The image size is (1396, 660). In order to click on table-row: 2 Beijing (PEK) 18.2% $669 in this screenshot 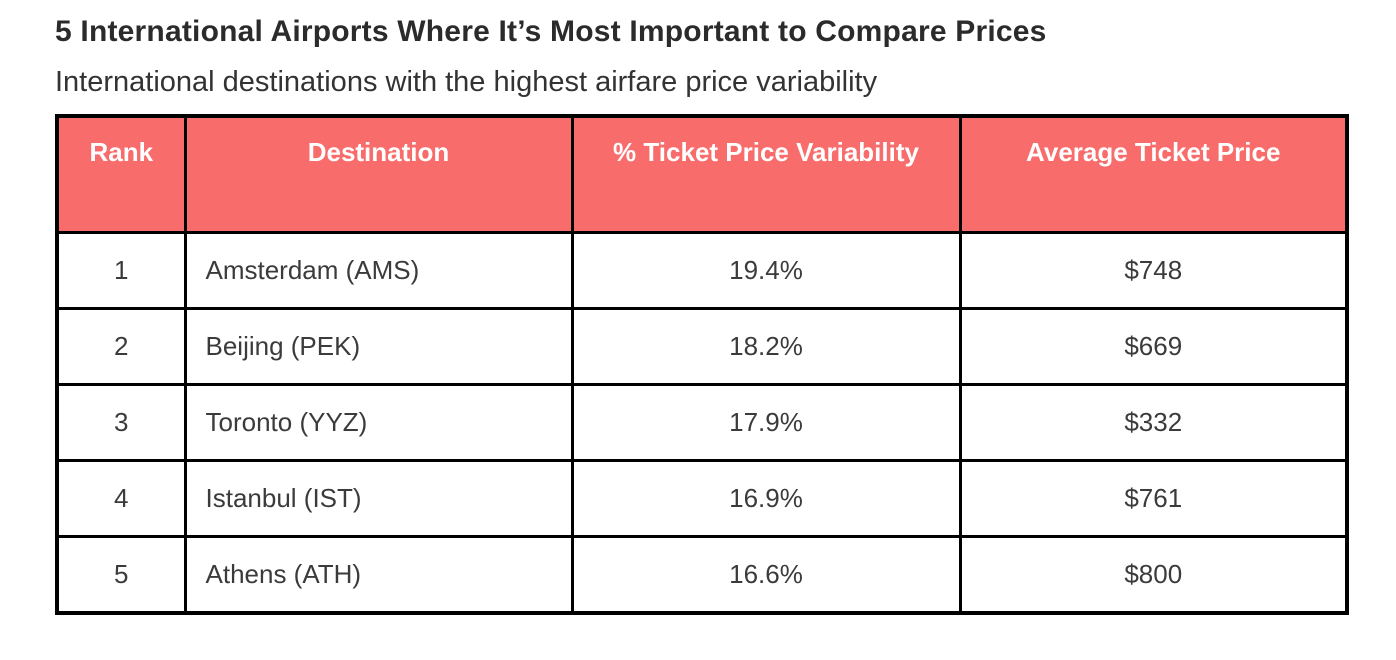, I will do `click(702, 347)`.